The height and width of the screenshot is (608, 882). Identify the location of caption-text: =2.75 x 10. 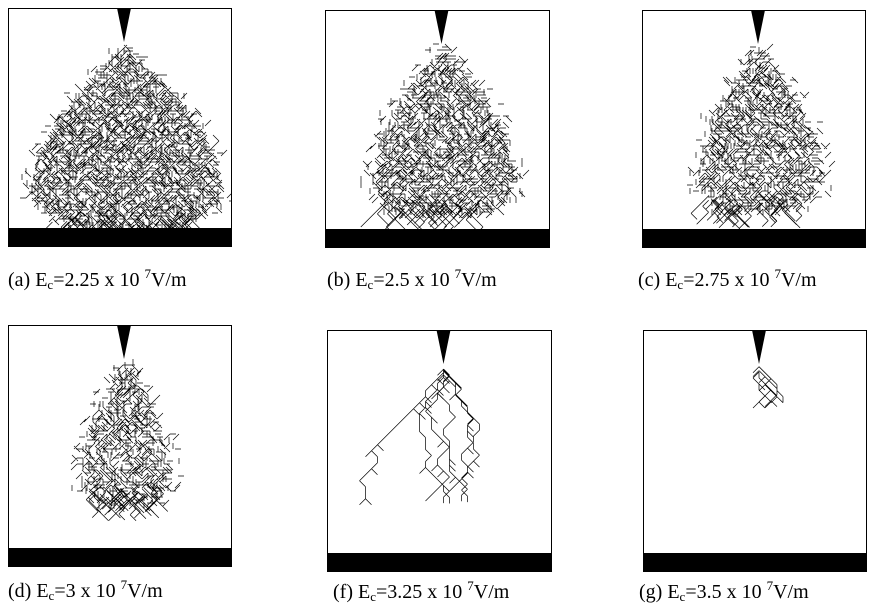
(729, 280).